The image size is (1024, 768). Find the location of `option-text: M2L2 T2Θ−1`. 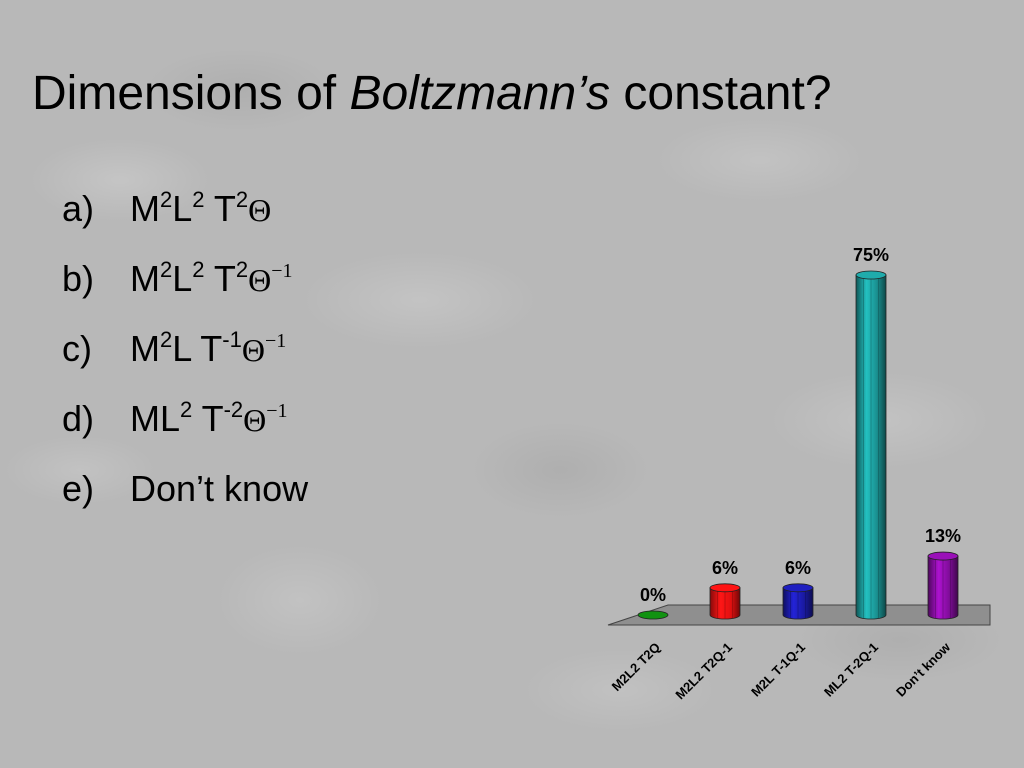

option-text: M2L2 T2Θ−1 is located at coordinates (211, 279).